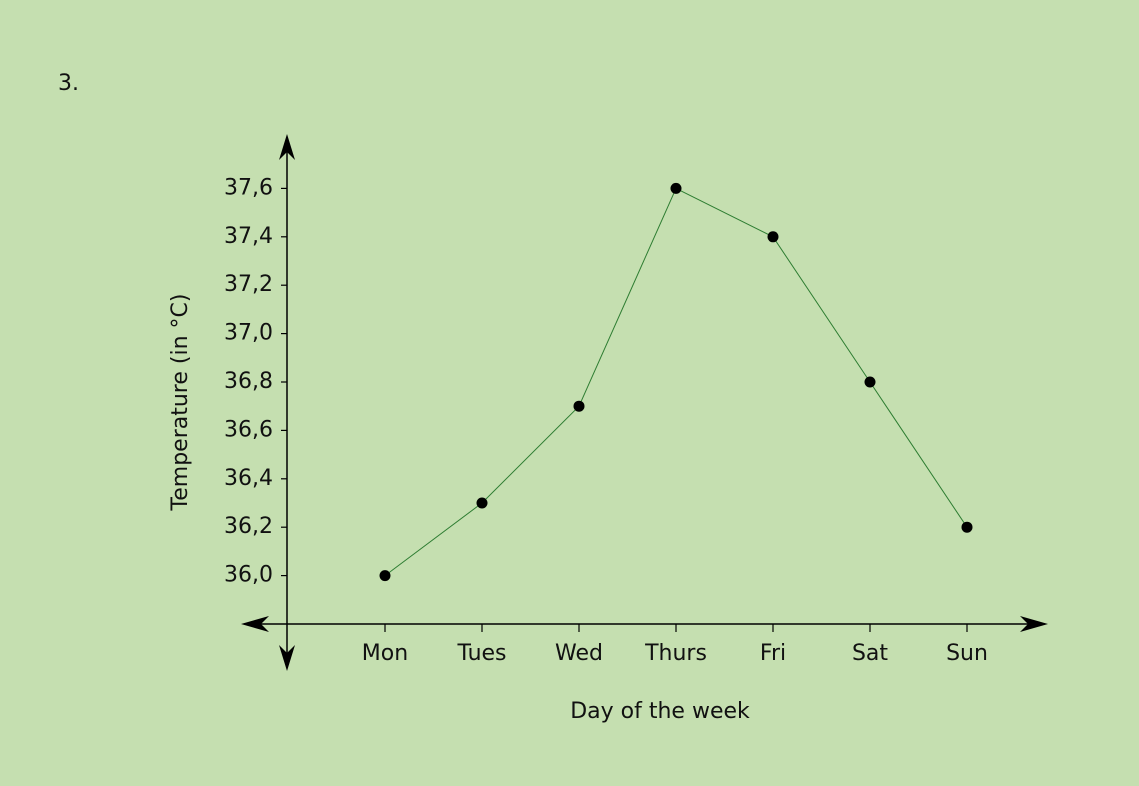 Image resolution: width=1139 pixels, height=786 pixels. Describe the element at coordinates (870, 653) in the screenshot. I see `x-tick-label: Sat` at that location.